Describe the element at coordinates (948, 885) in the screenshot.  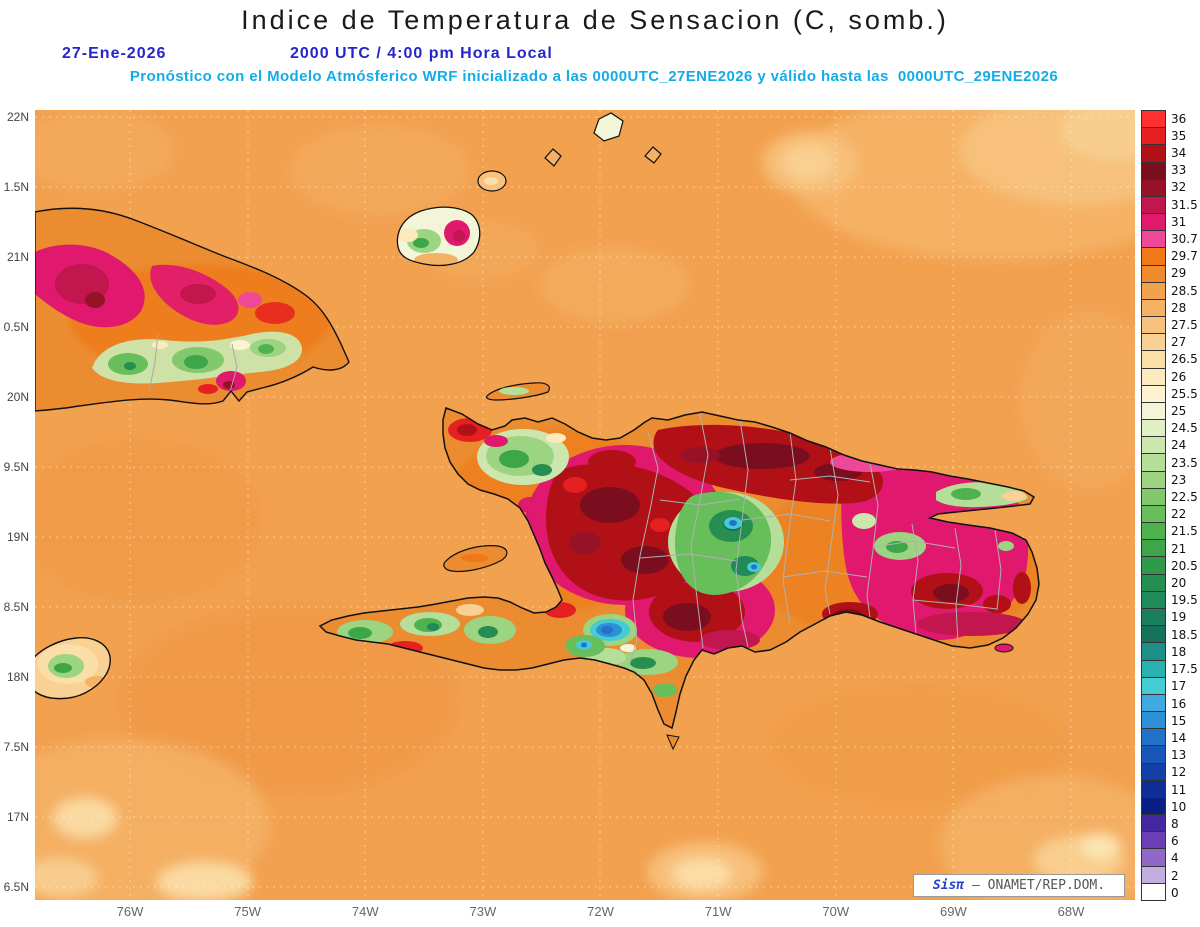
I see `watermark-brand: Sisπ` at that location.